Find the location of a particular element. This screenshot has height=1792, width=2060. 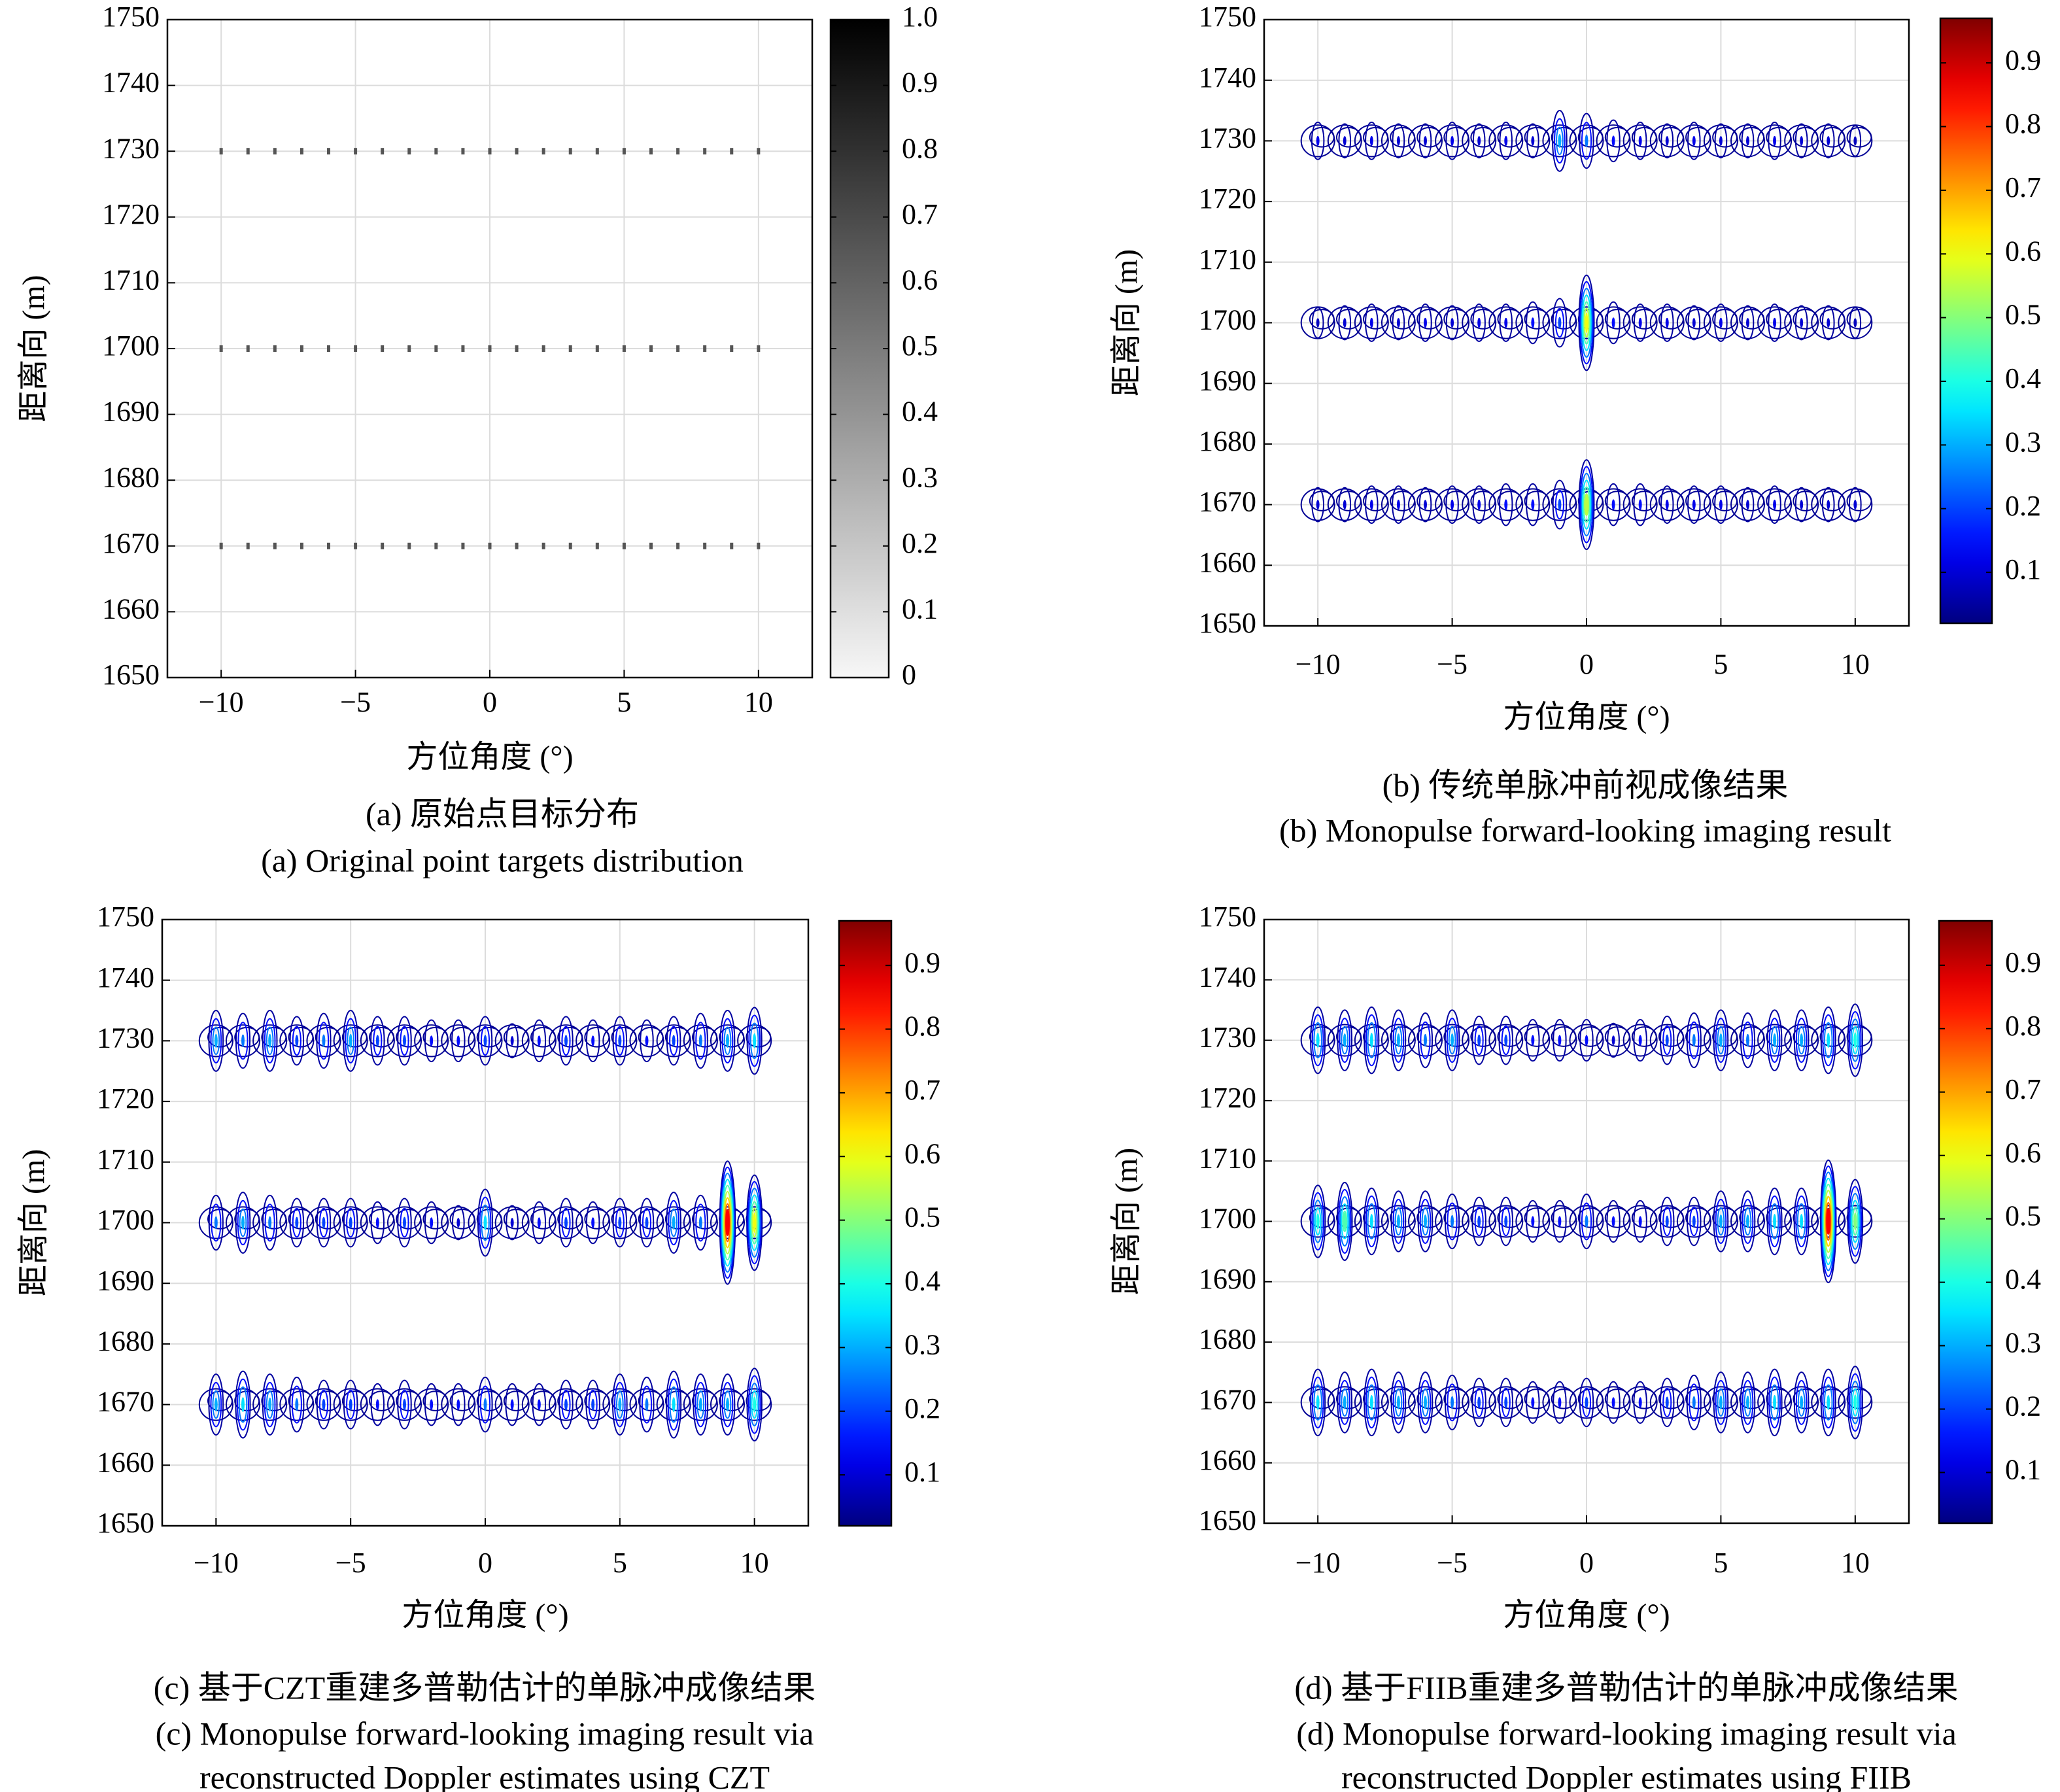

y-tick-label: 1740 is located at coordinates (125, 977).